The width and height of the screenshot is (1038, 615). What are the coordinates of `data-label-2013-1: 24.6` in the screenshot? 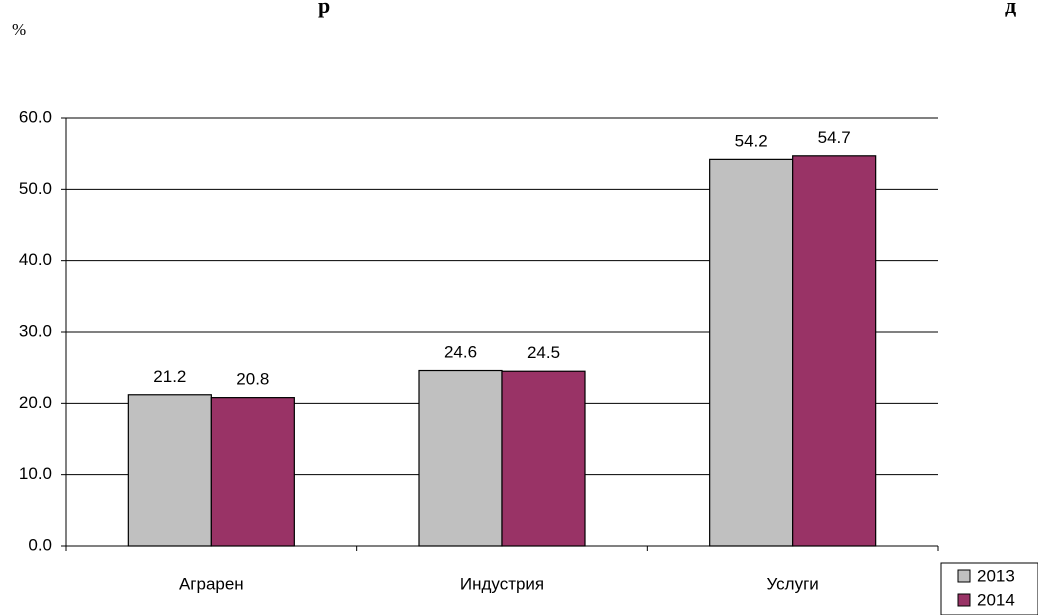 It's located at (460, 352).